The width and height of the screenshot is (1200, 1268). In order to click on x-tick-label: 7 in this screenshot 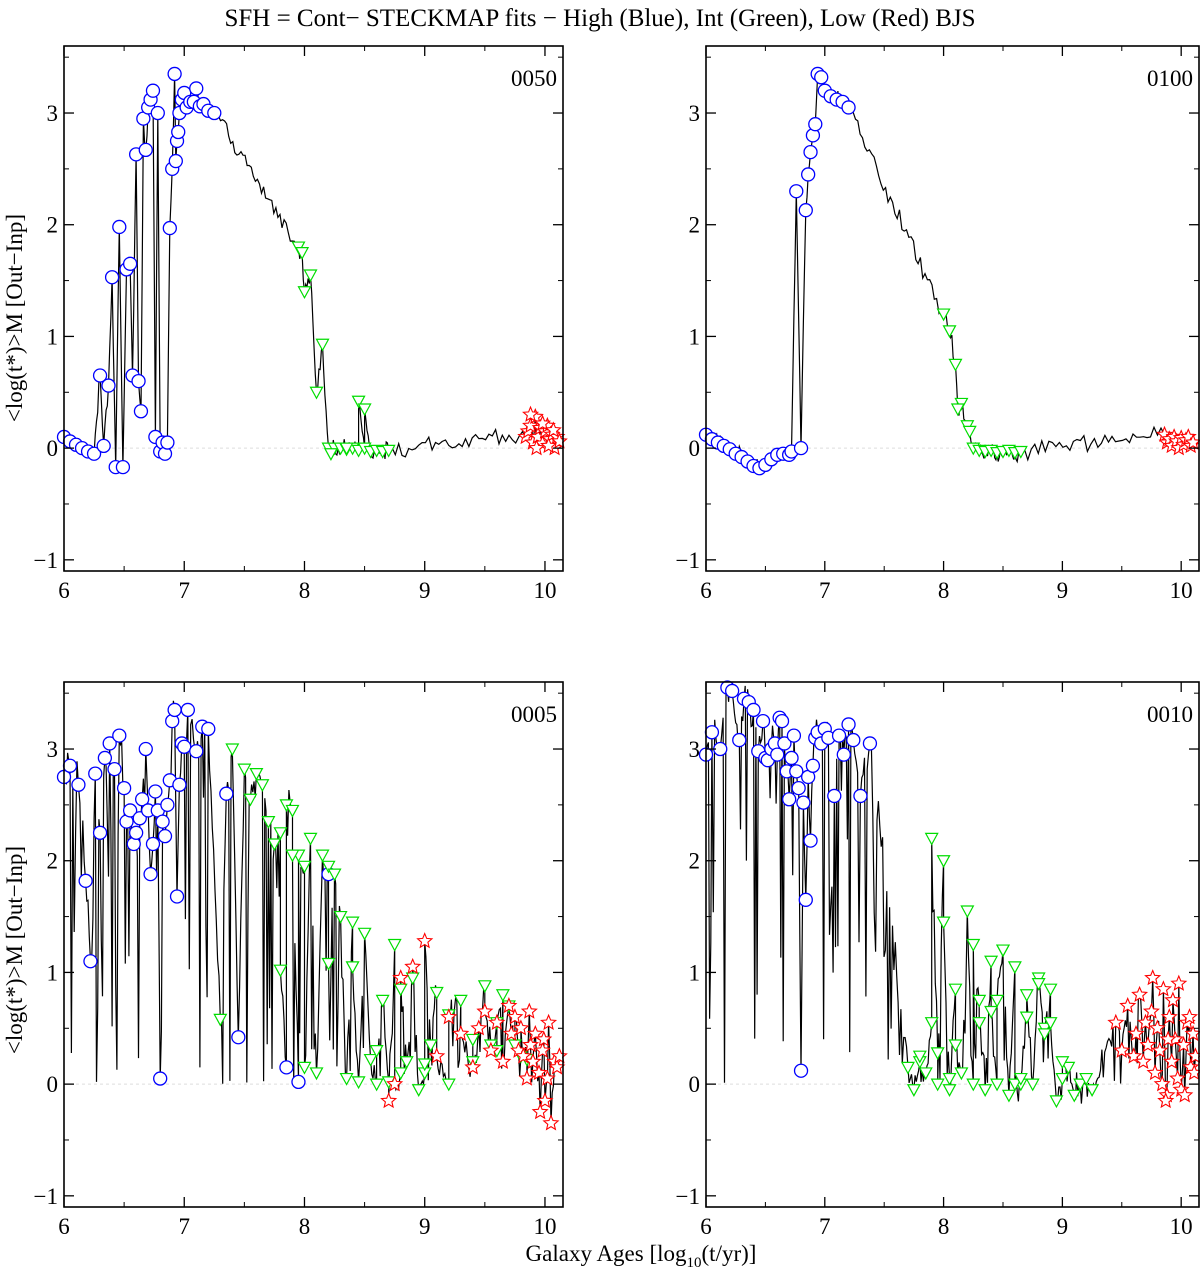, I will do `click(184, 1226)`.